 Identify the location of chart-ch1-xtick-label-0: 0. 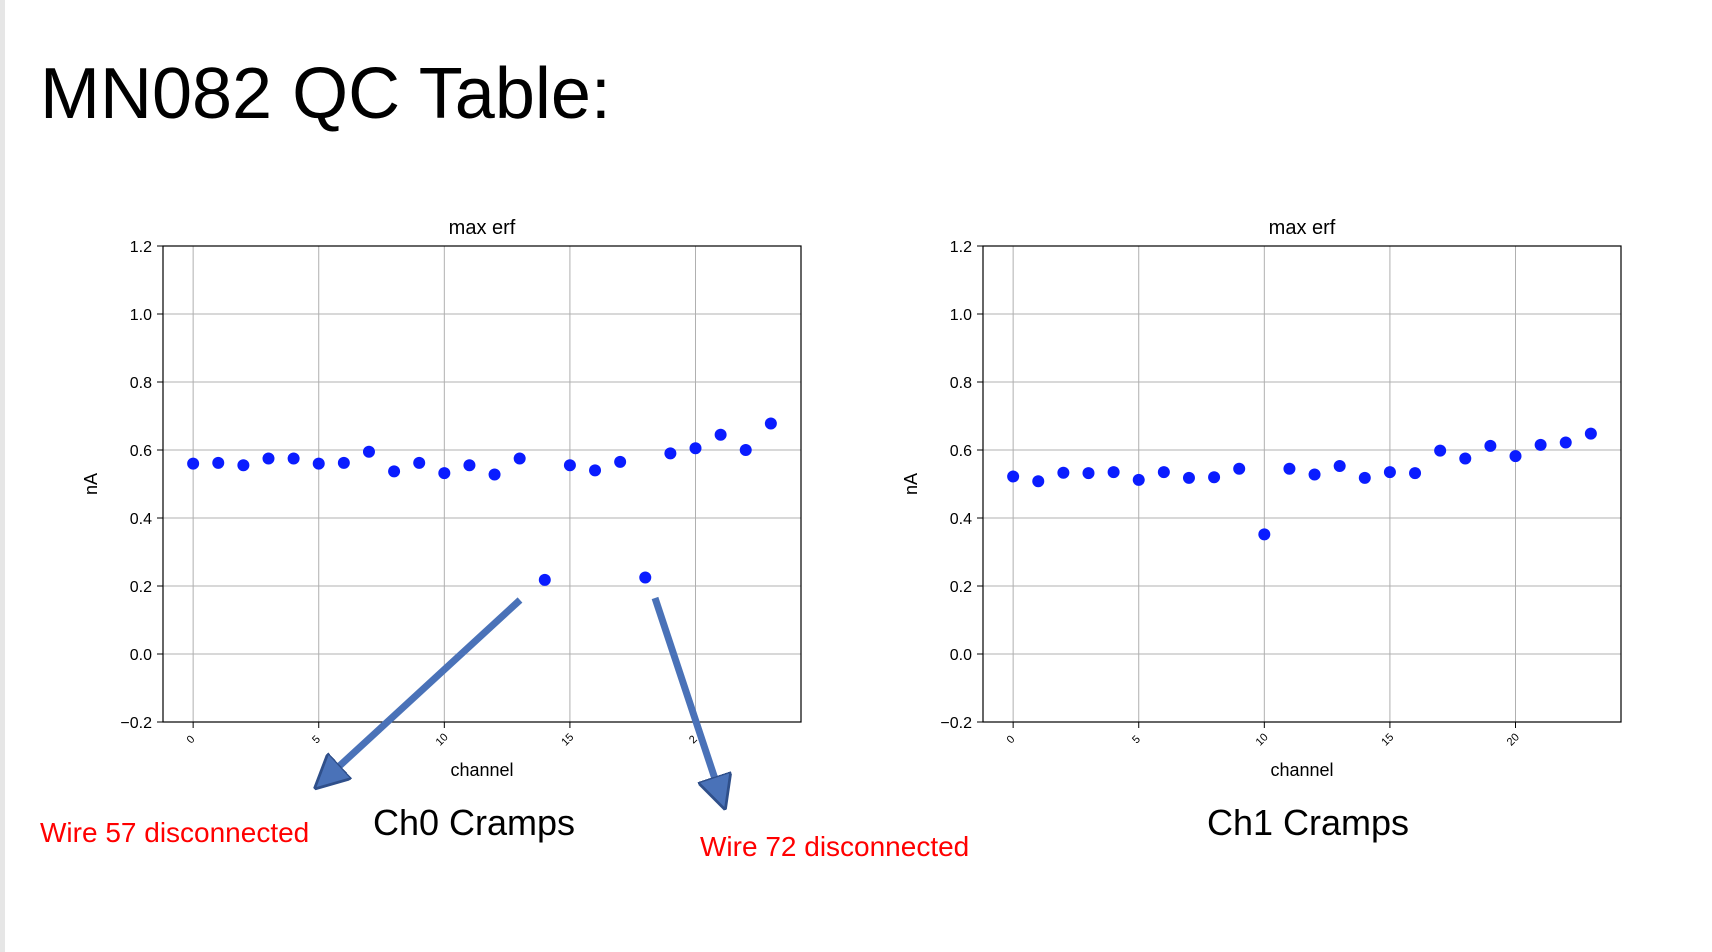
(1011, 739).